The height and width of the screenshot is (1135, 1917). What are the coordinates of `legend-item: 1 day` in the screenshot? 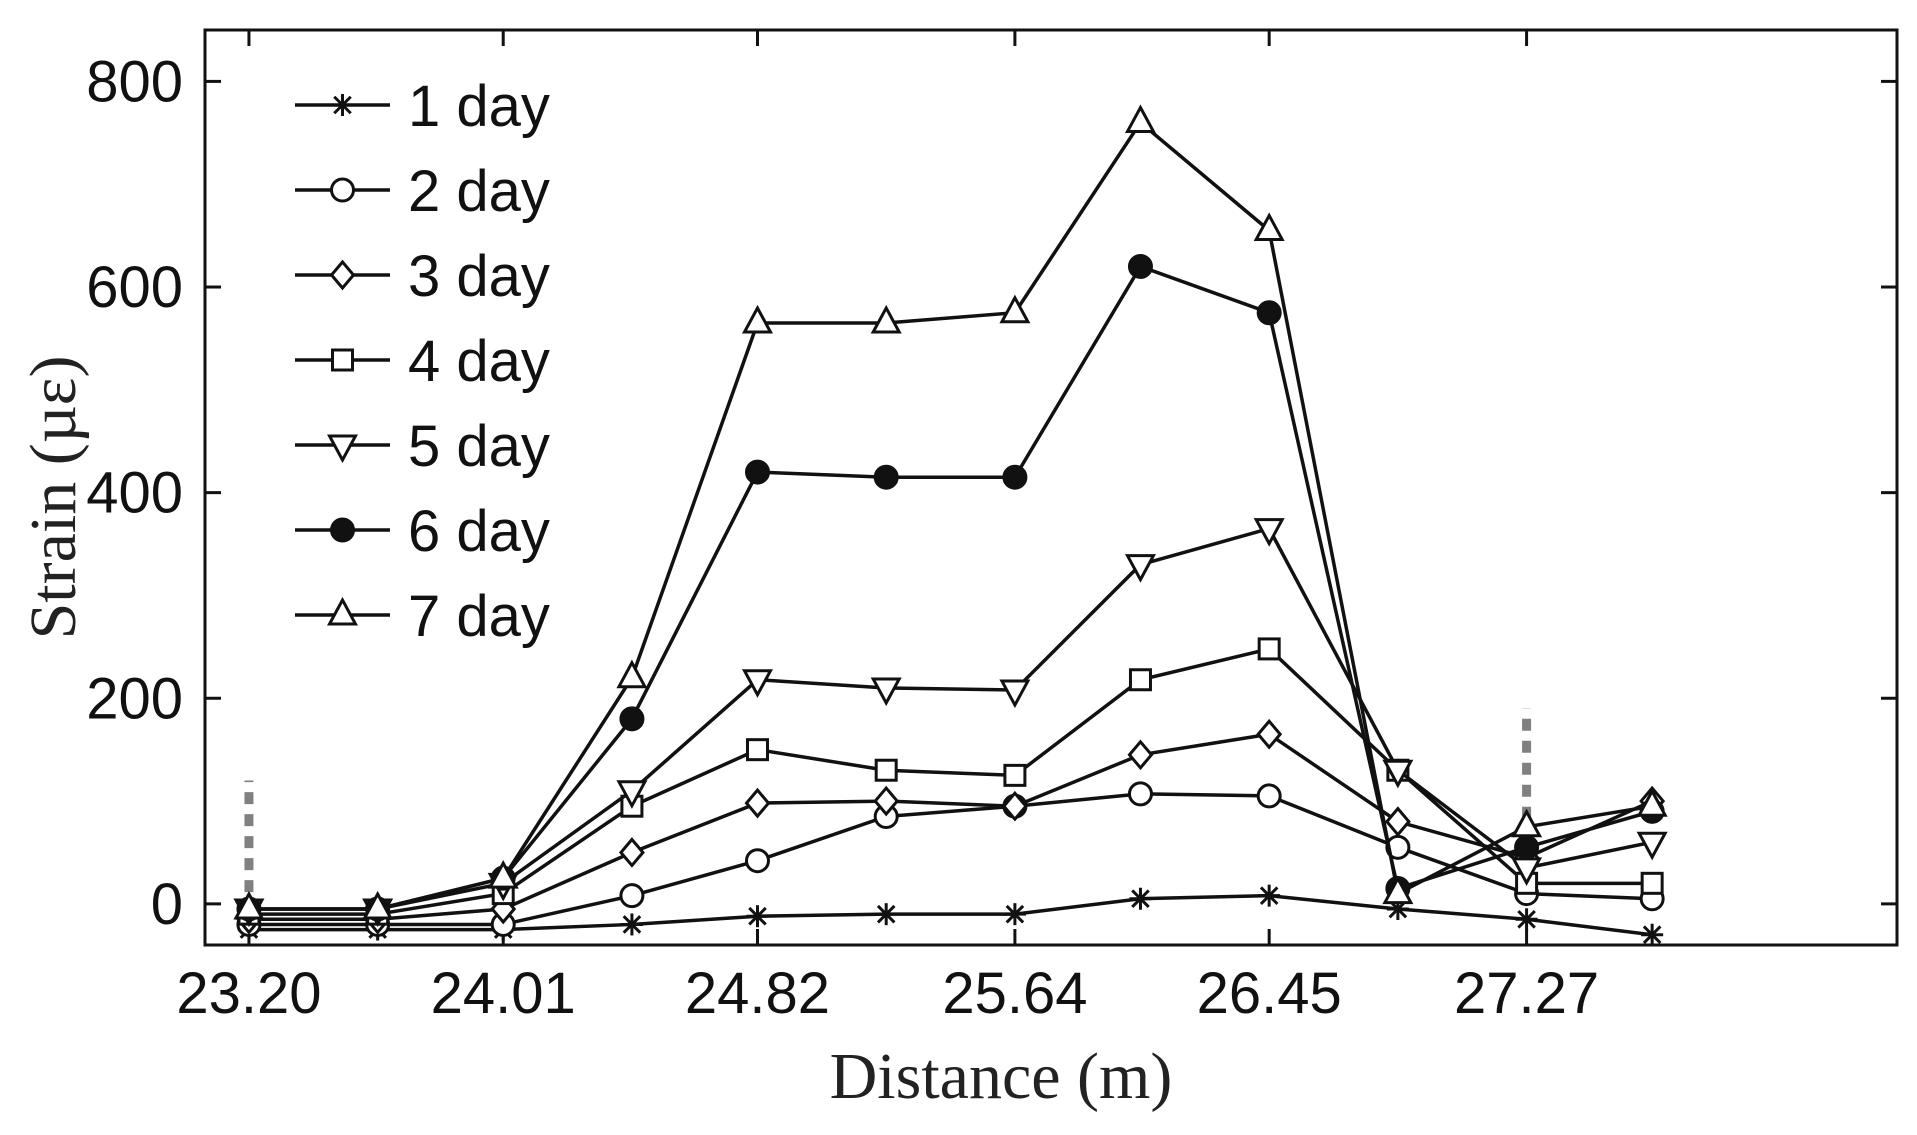 It's located at (422, 106).